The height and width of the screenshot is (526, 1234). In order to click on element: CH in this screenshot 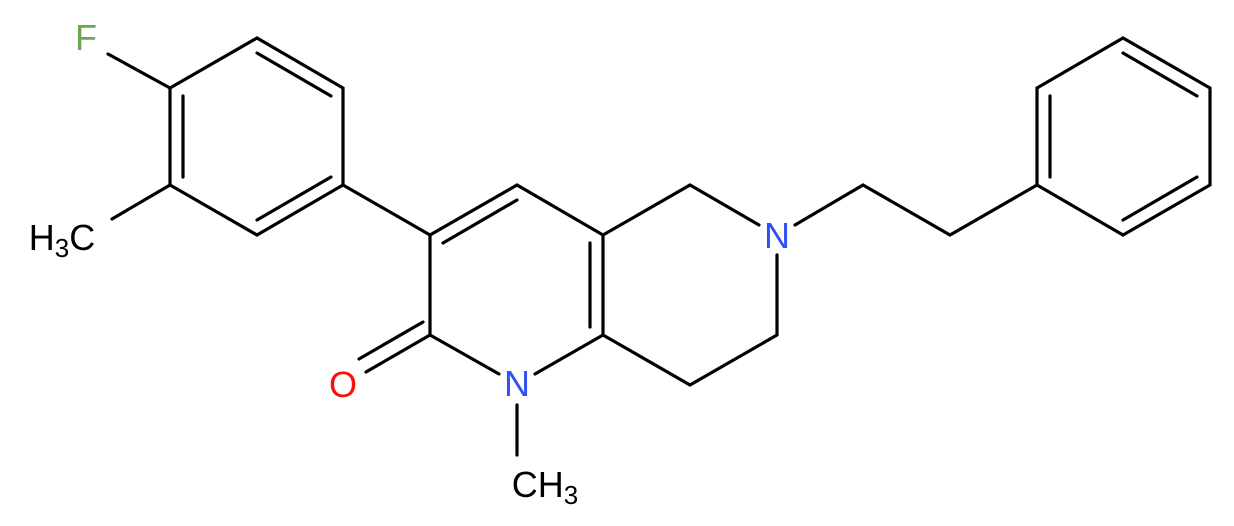, I will do `click(538, 484)`.